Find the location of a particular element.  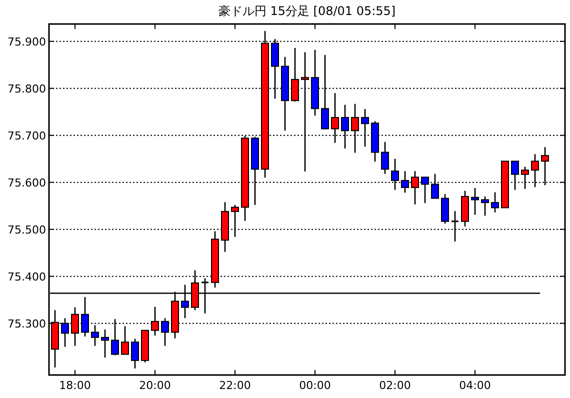

y-tick-label: 75.500 is located at coordinates (27, 229).